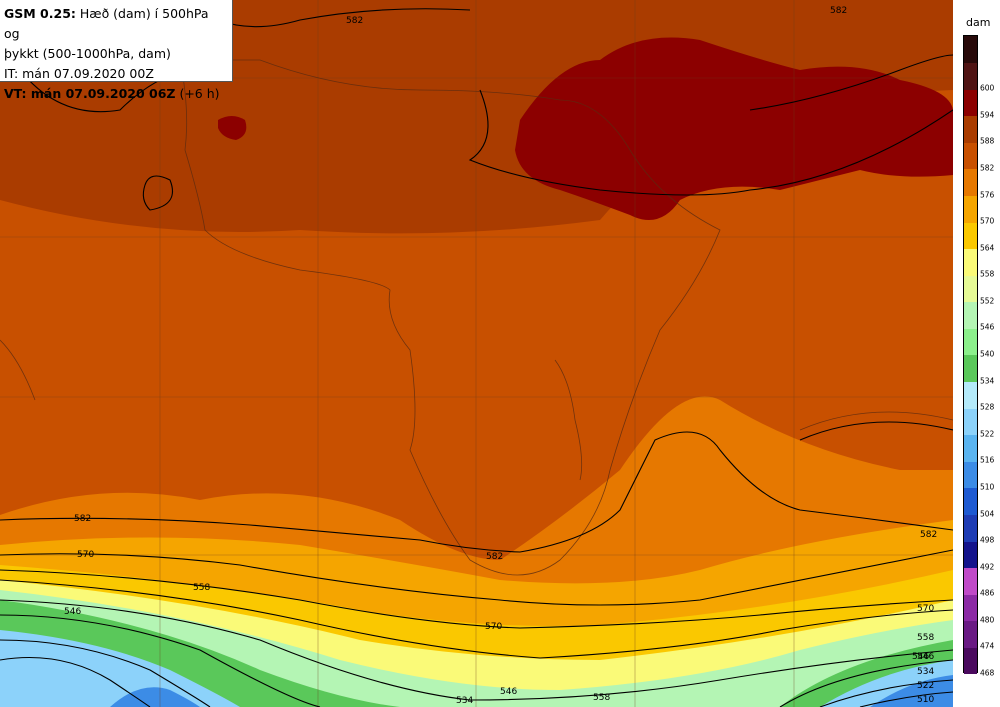 Image resolution: width=1000 pixels, height=707 pixels. Describe the element at coordinates (978, 22) in the screenshot. I see `colorbar-unit: dam` at that location.